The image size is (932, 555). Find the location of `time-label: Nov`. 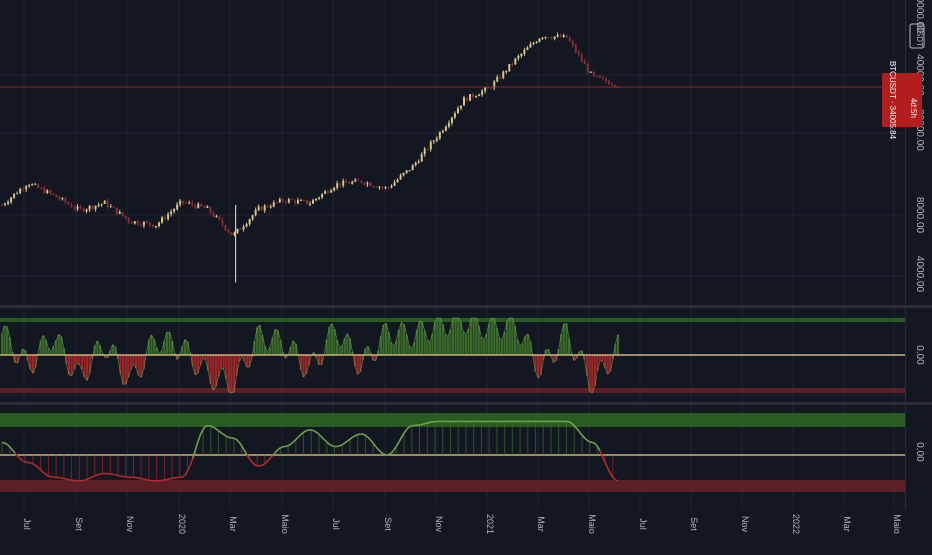

time-label: Nov is located at coordinates (439, 524).